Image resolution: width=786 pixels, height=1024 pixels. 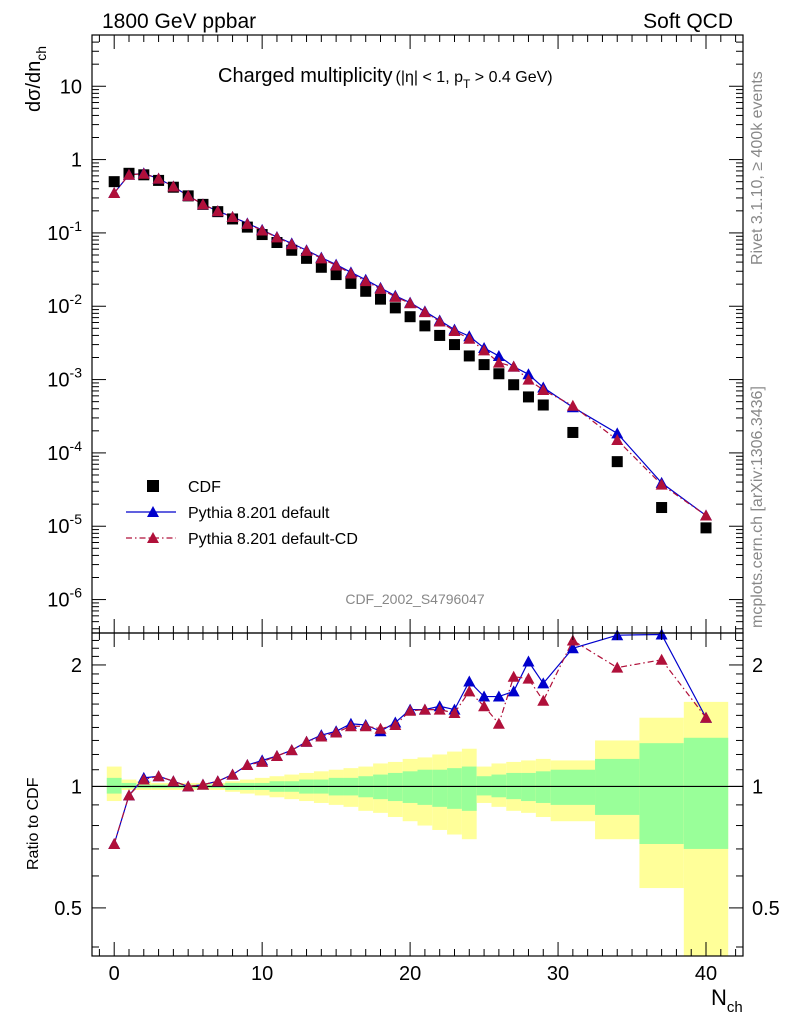 I want to click on legend-marker-cd, so click(x=153, y=537).